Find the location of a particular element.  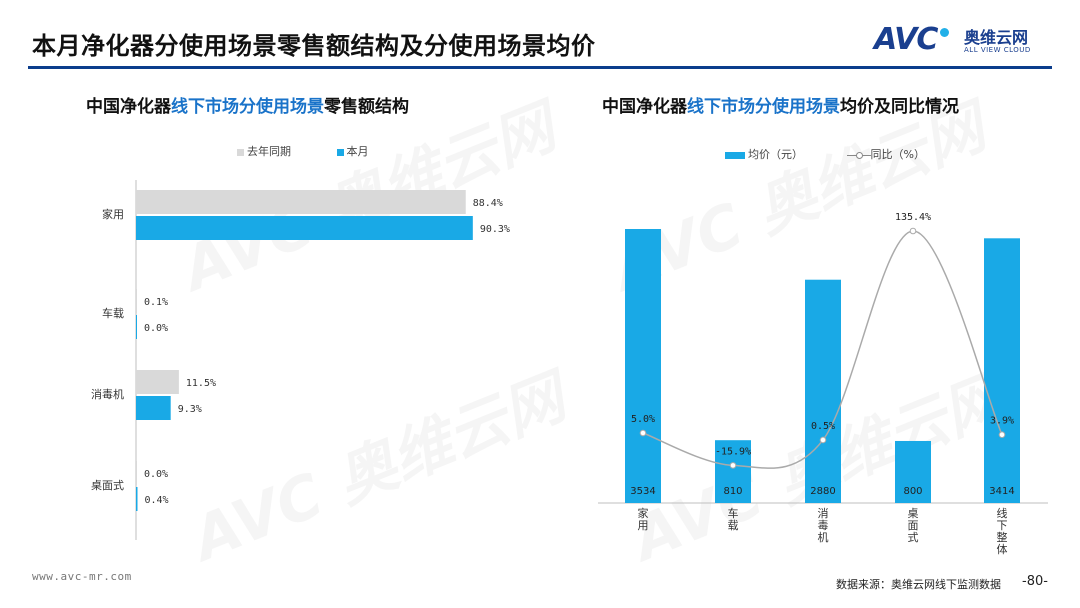

page-title: 本月净化器分使用场景零售额结构及分使用场景均价 is located at coordinates (314, 46).